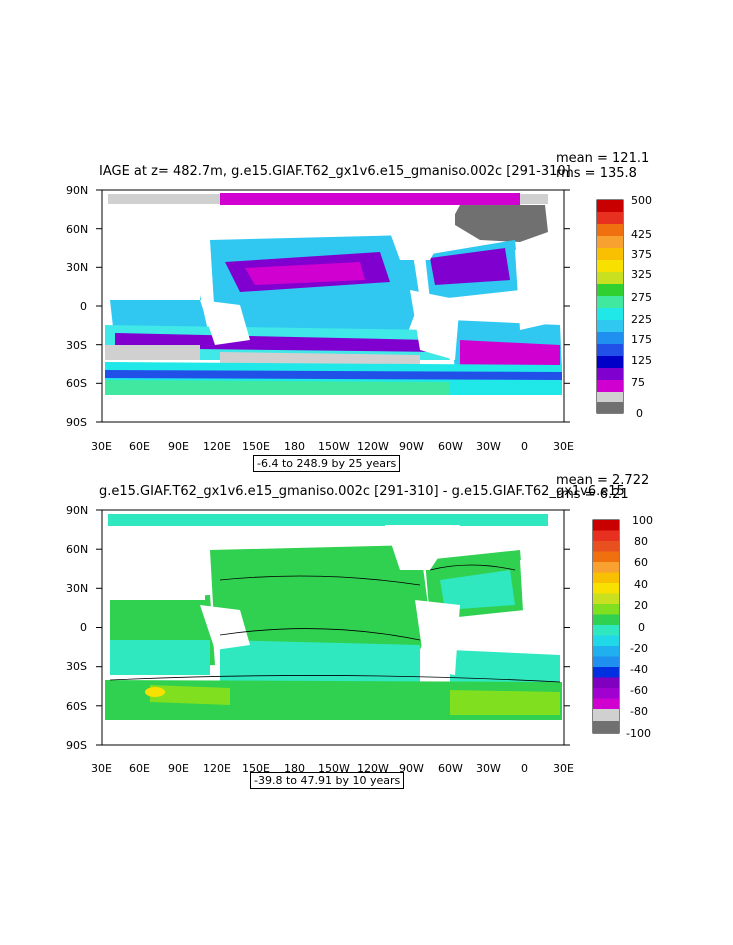 The width and height of the screenshot is (733, 945). I want to click on age-cb-label: 275, so click(641, 297).